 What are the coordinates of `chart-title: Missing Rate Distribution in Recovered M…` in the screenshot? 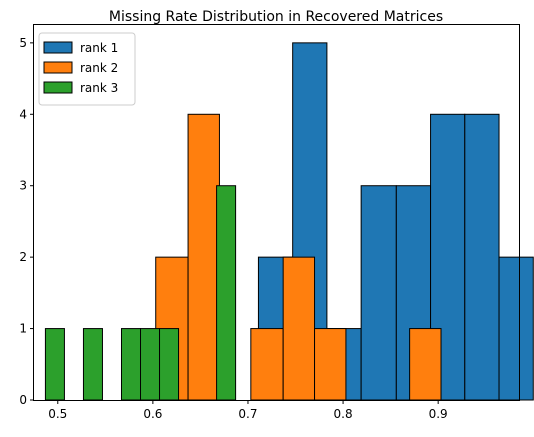 It's located at (276, 17).